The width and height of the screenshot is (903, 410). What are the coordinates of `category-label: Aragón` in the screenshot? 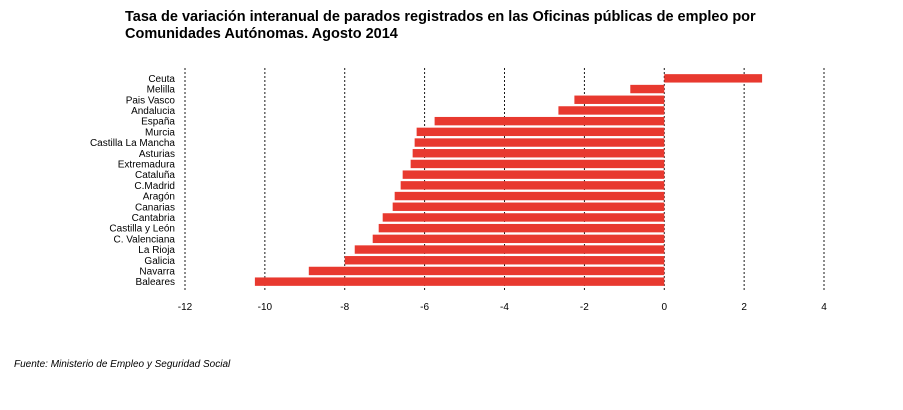 It's located at (159, 197).